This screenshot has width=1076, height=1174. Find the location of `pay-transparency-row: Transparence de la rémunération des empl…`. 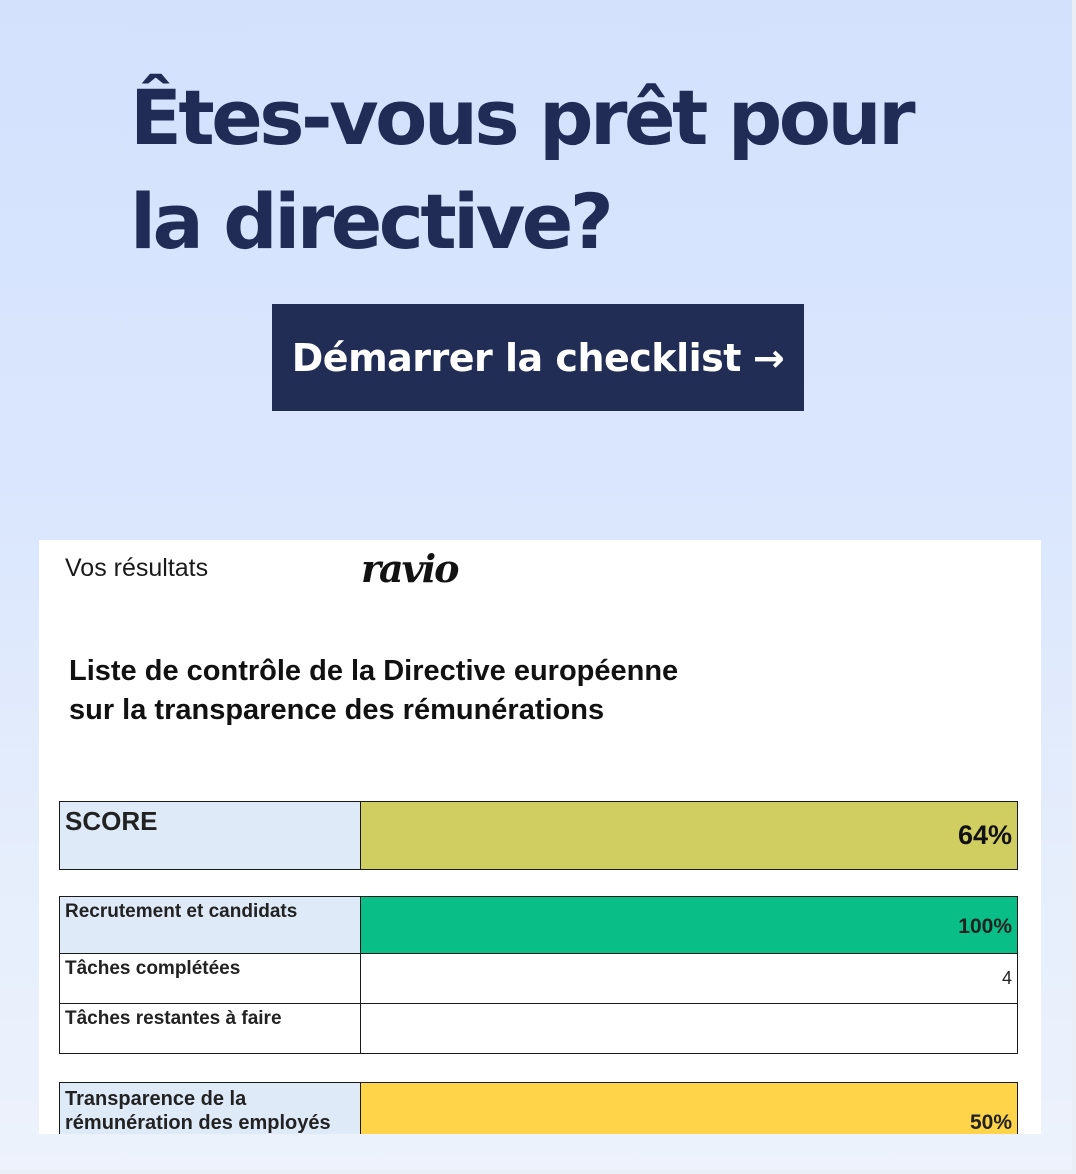

pay-transparency-row: Transparence de la rémunération des empl… is located at coordinates (538, 1108).